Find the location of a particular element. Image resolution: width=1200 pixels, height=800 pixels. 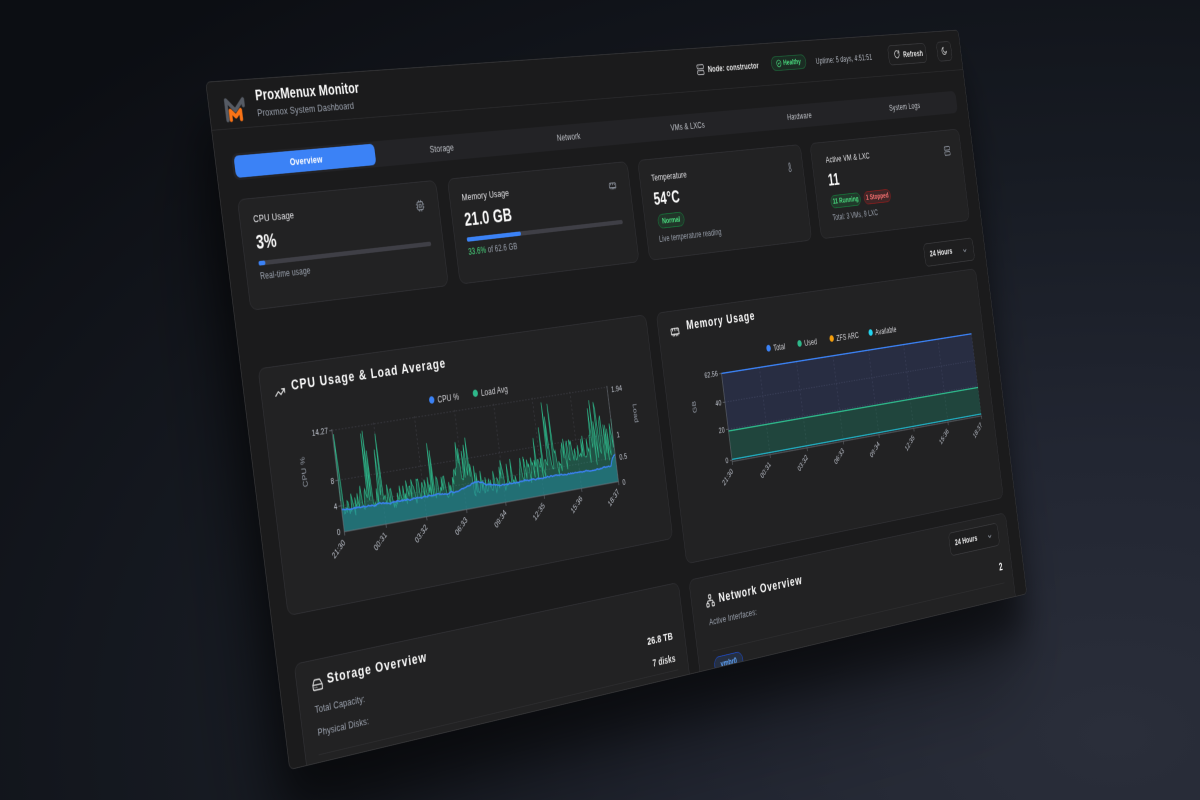

svg-text: Total is located at coordinates (779, 346).